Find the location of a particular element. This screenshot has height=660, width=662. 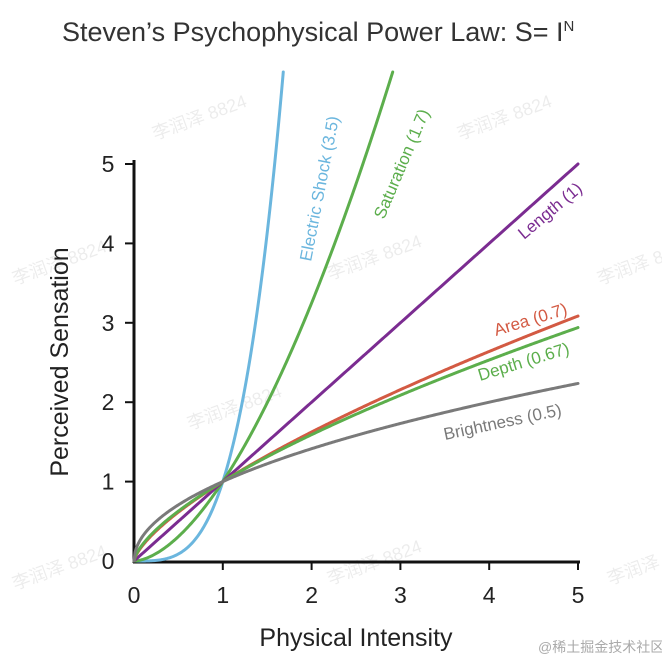

x-tick-label-0: 0 is located at coordinates (134, 595).